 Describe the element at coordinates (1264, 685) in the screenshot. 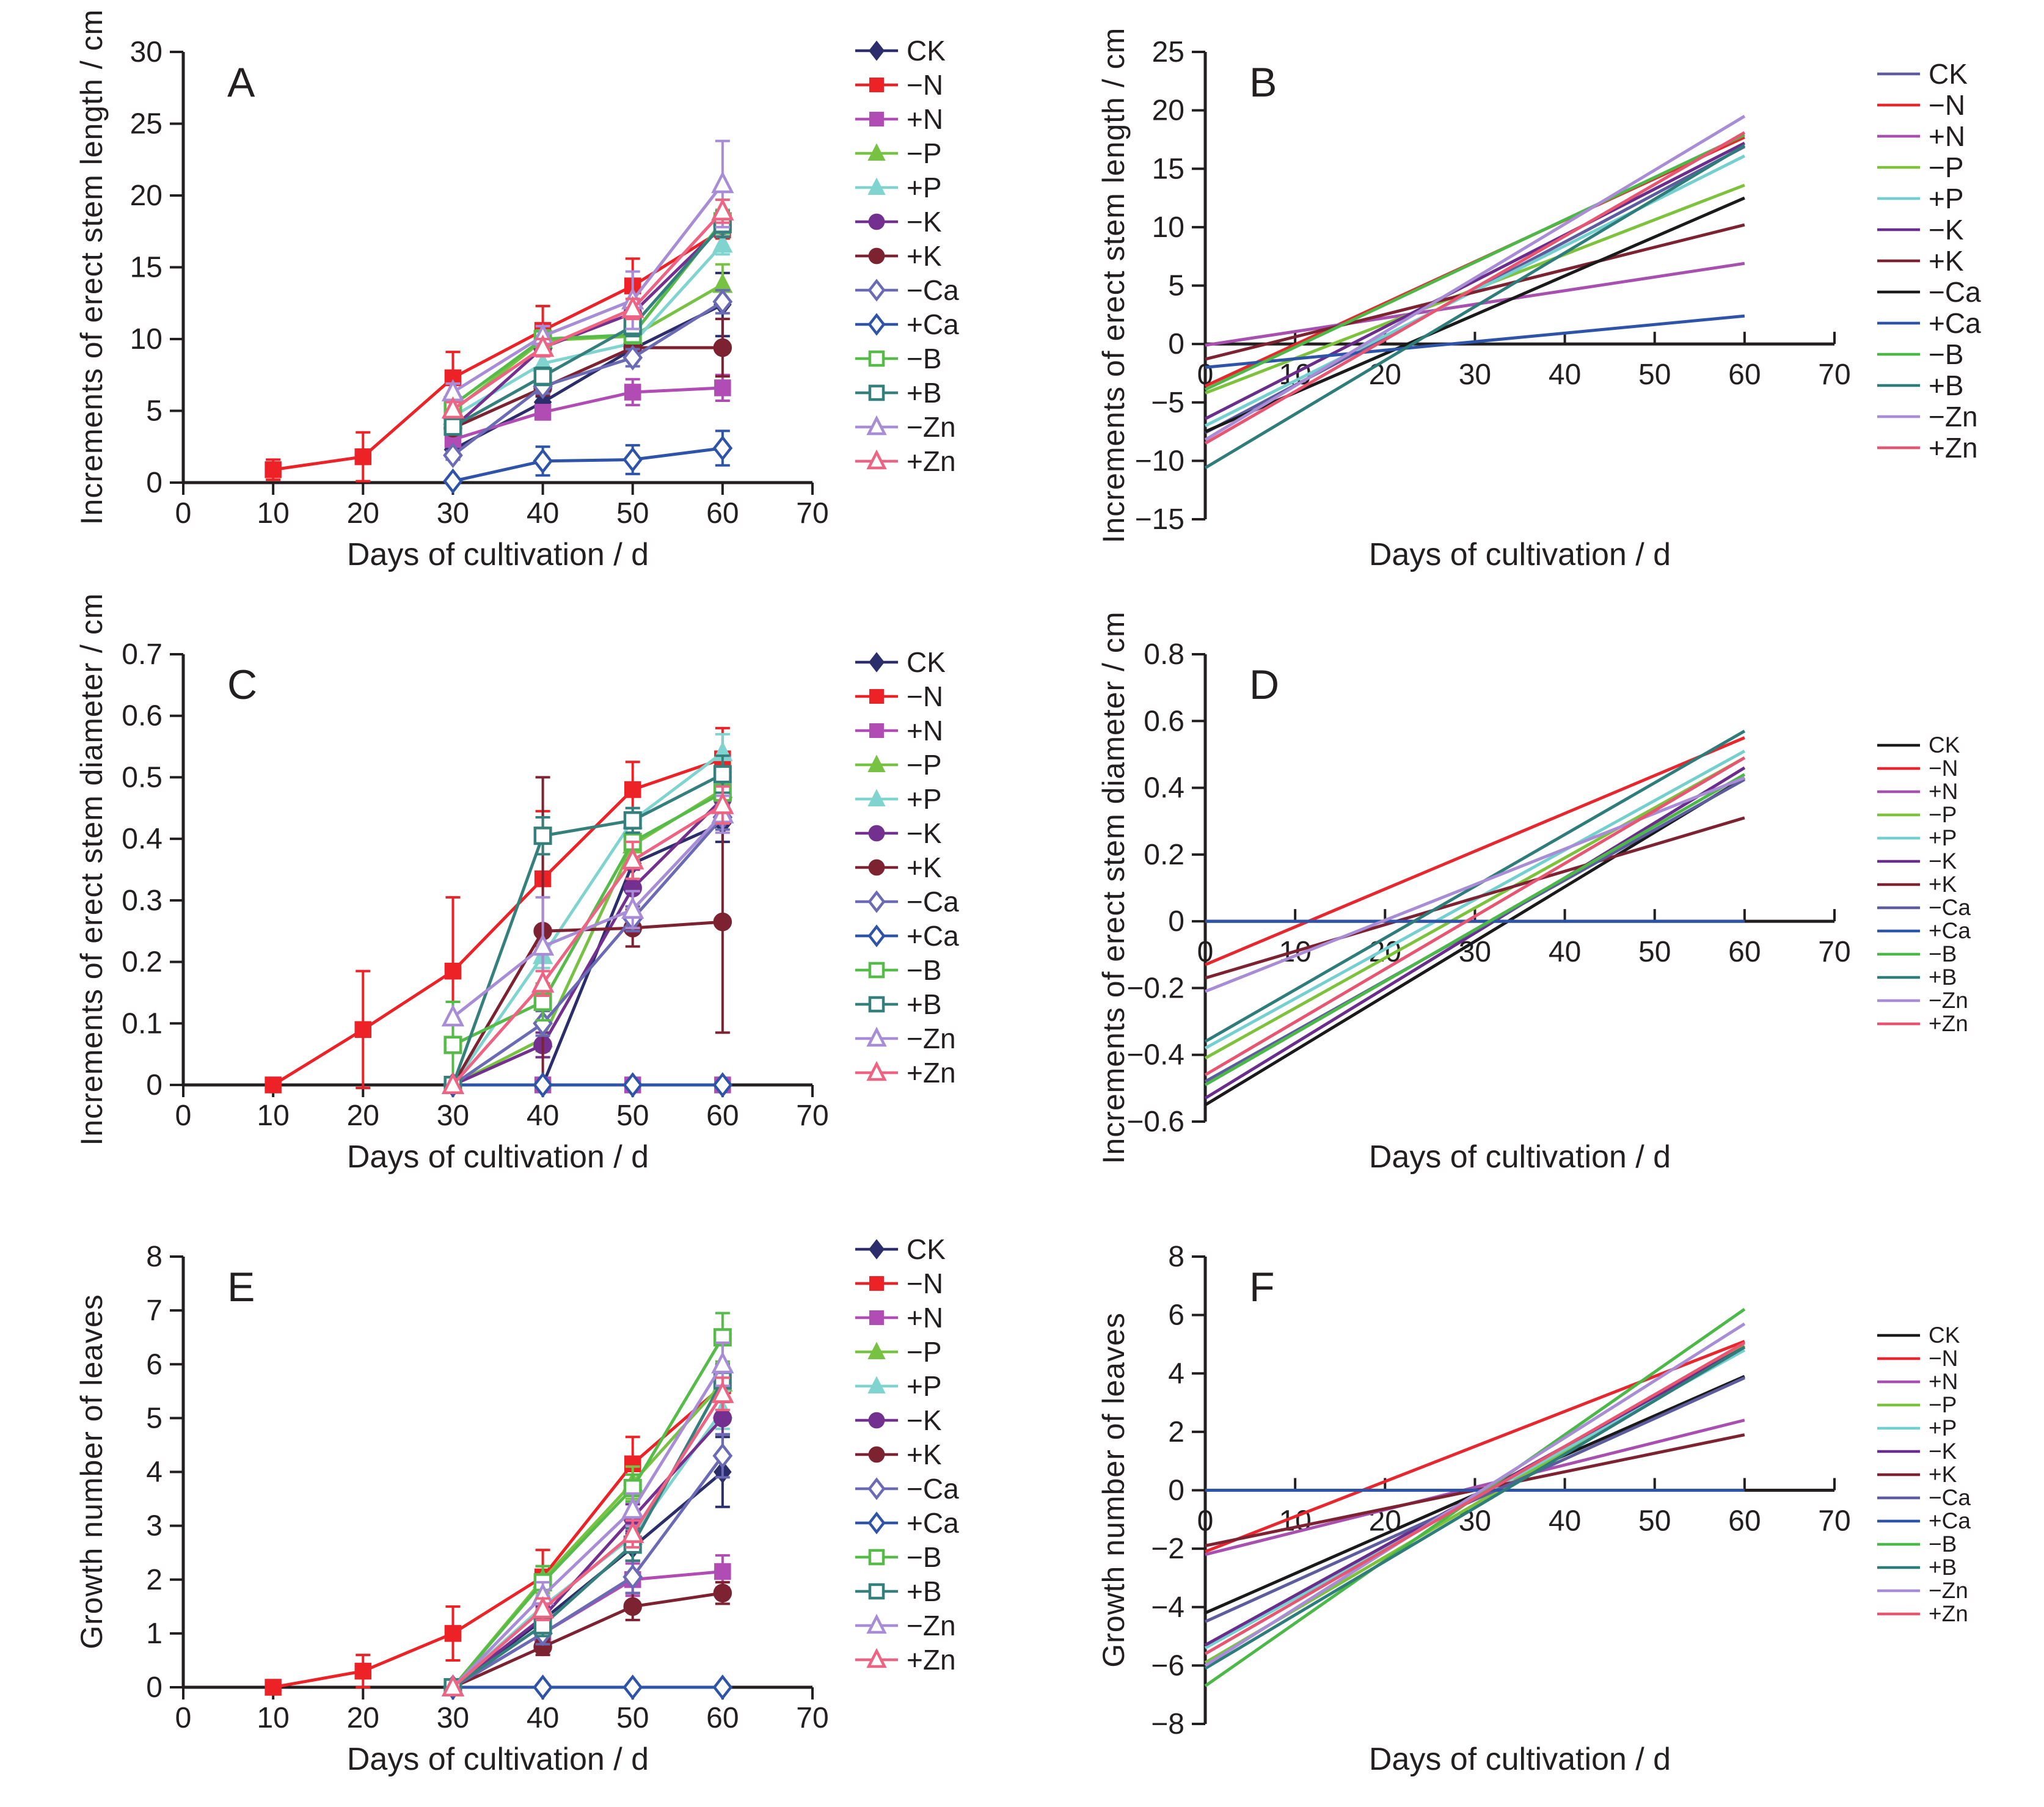

I see `panel-d-letter: D` at that location.